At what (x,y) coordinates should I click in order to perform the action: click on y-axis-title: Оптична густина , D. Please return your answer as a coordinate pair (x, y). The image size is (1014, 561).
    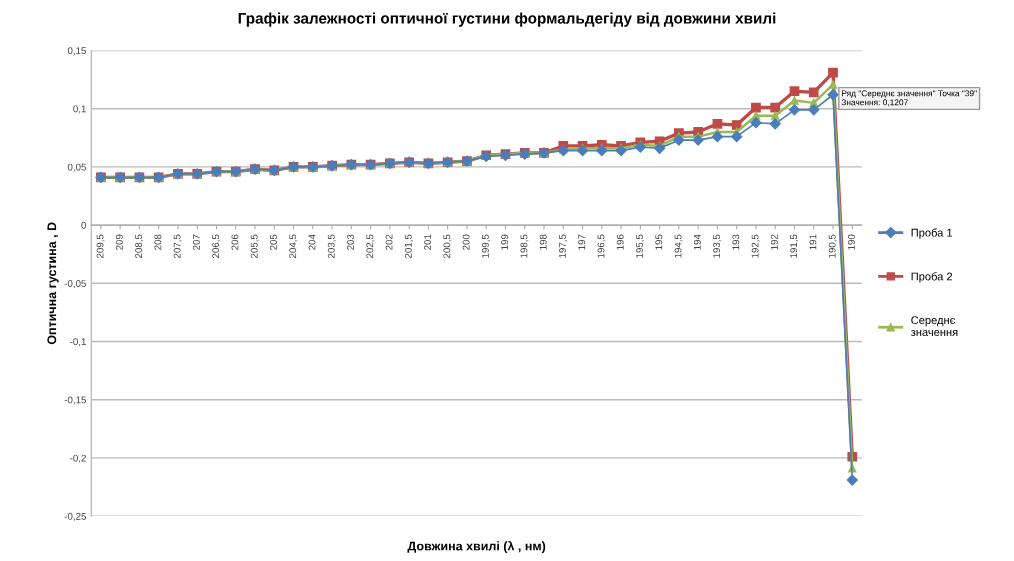
    Looking at the image, I should click on (53, 283).